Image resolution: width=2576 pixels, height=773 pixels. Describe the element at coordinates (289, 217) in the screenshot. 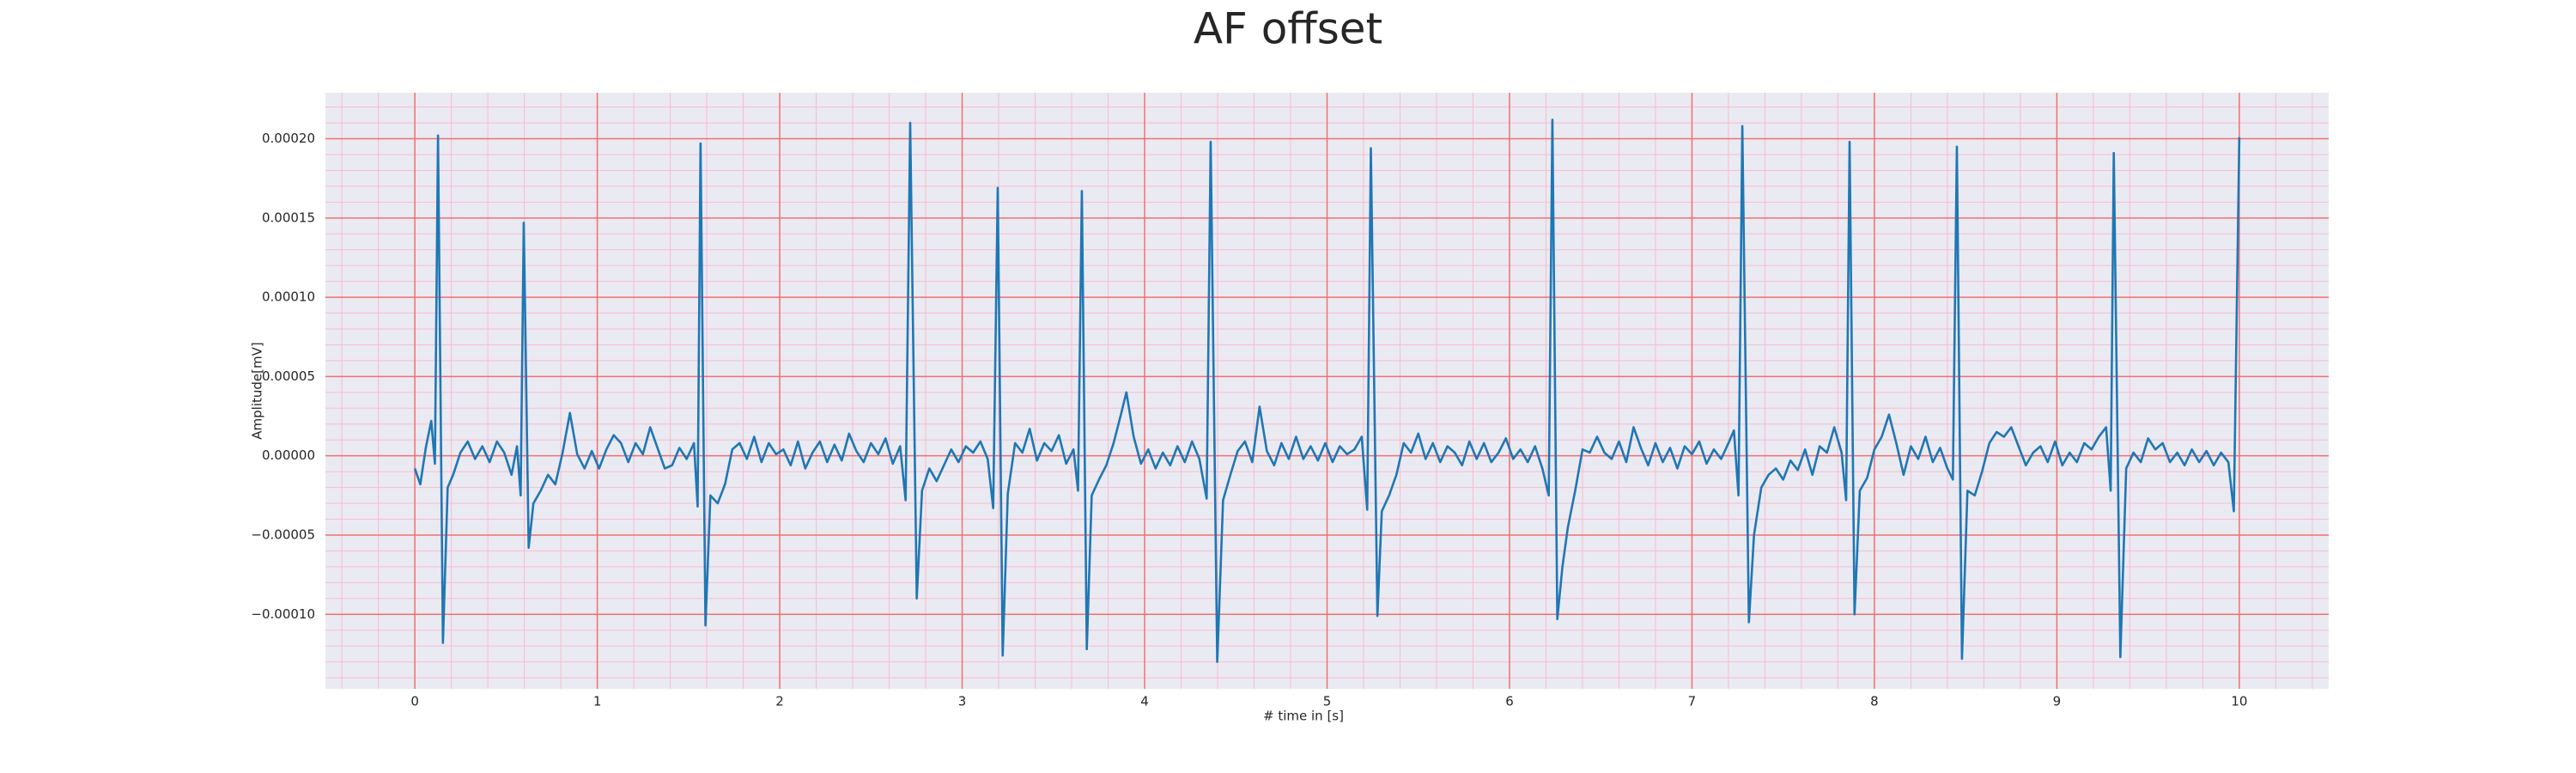

I see `y-tick-label: 0.00015` at that location.